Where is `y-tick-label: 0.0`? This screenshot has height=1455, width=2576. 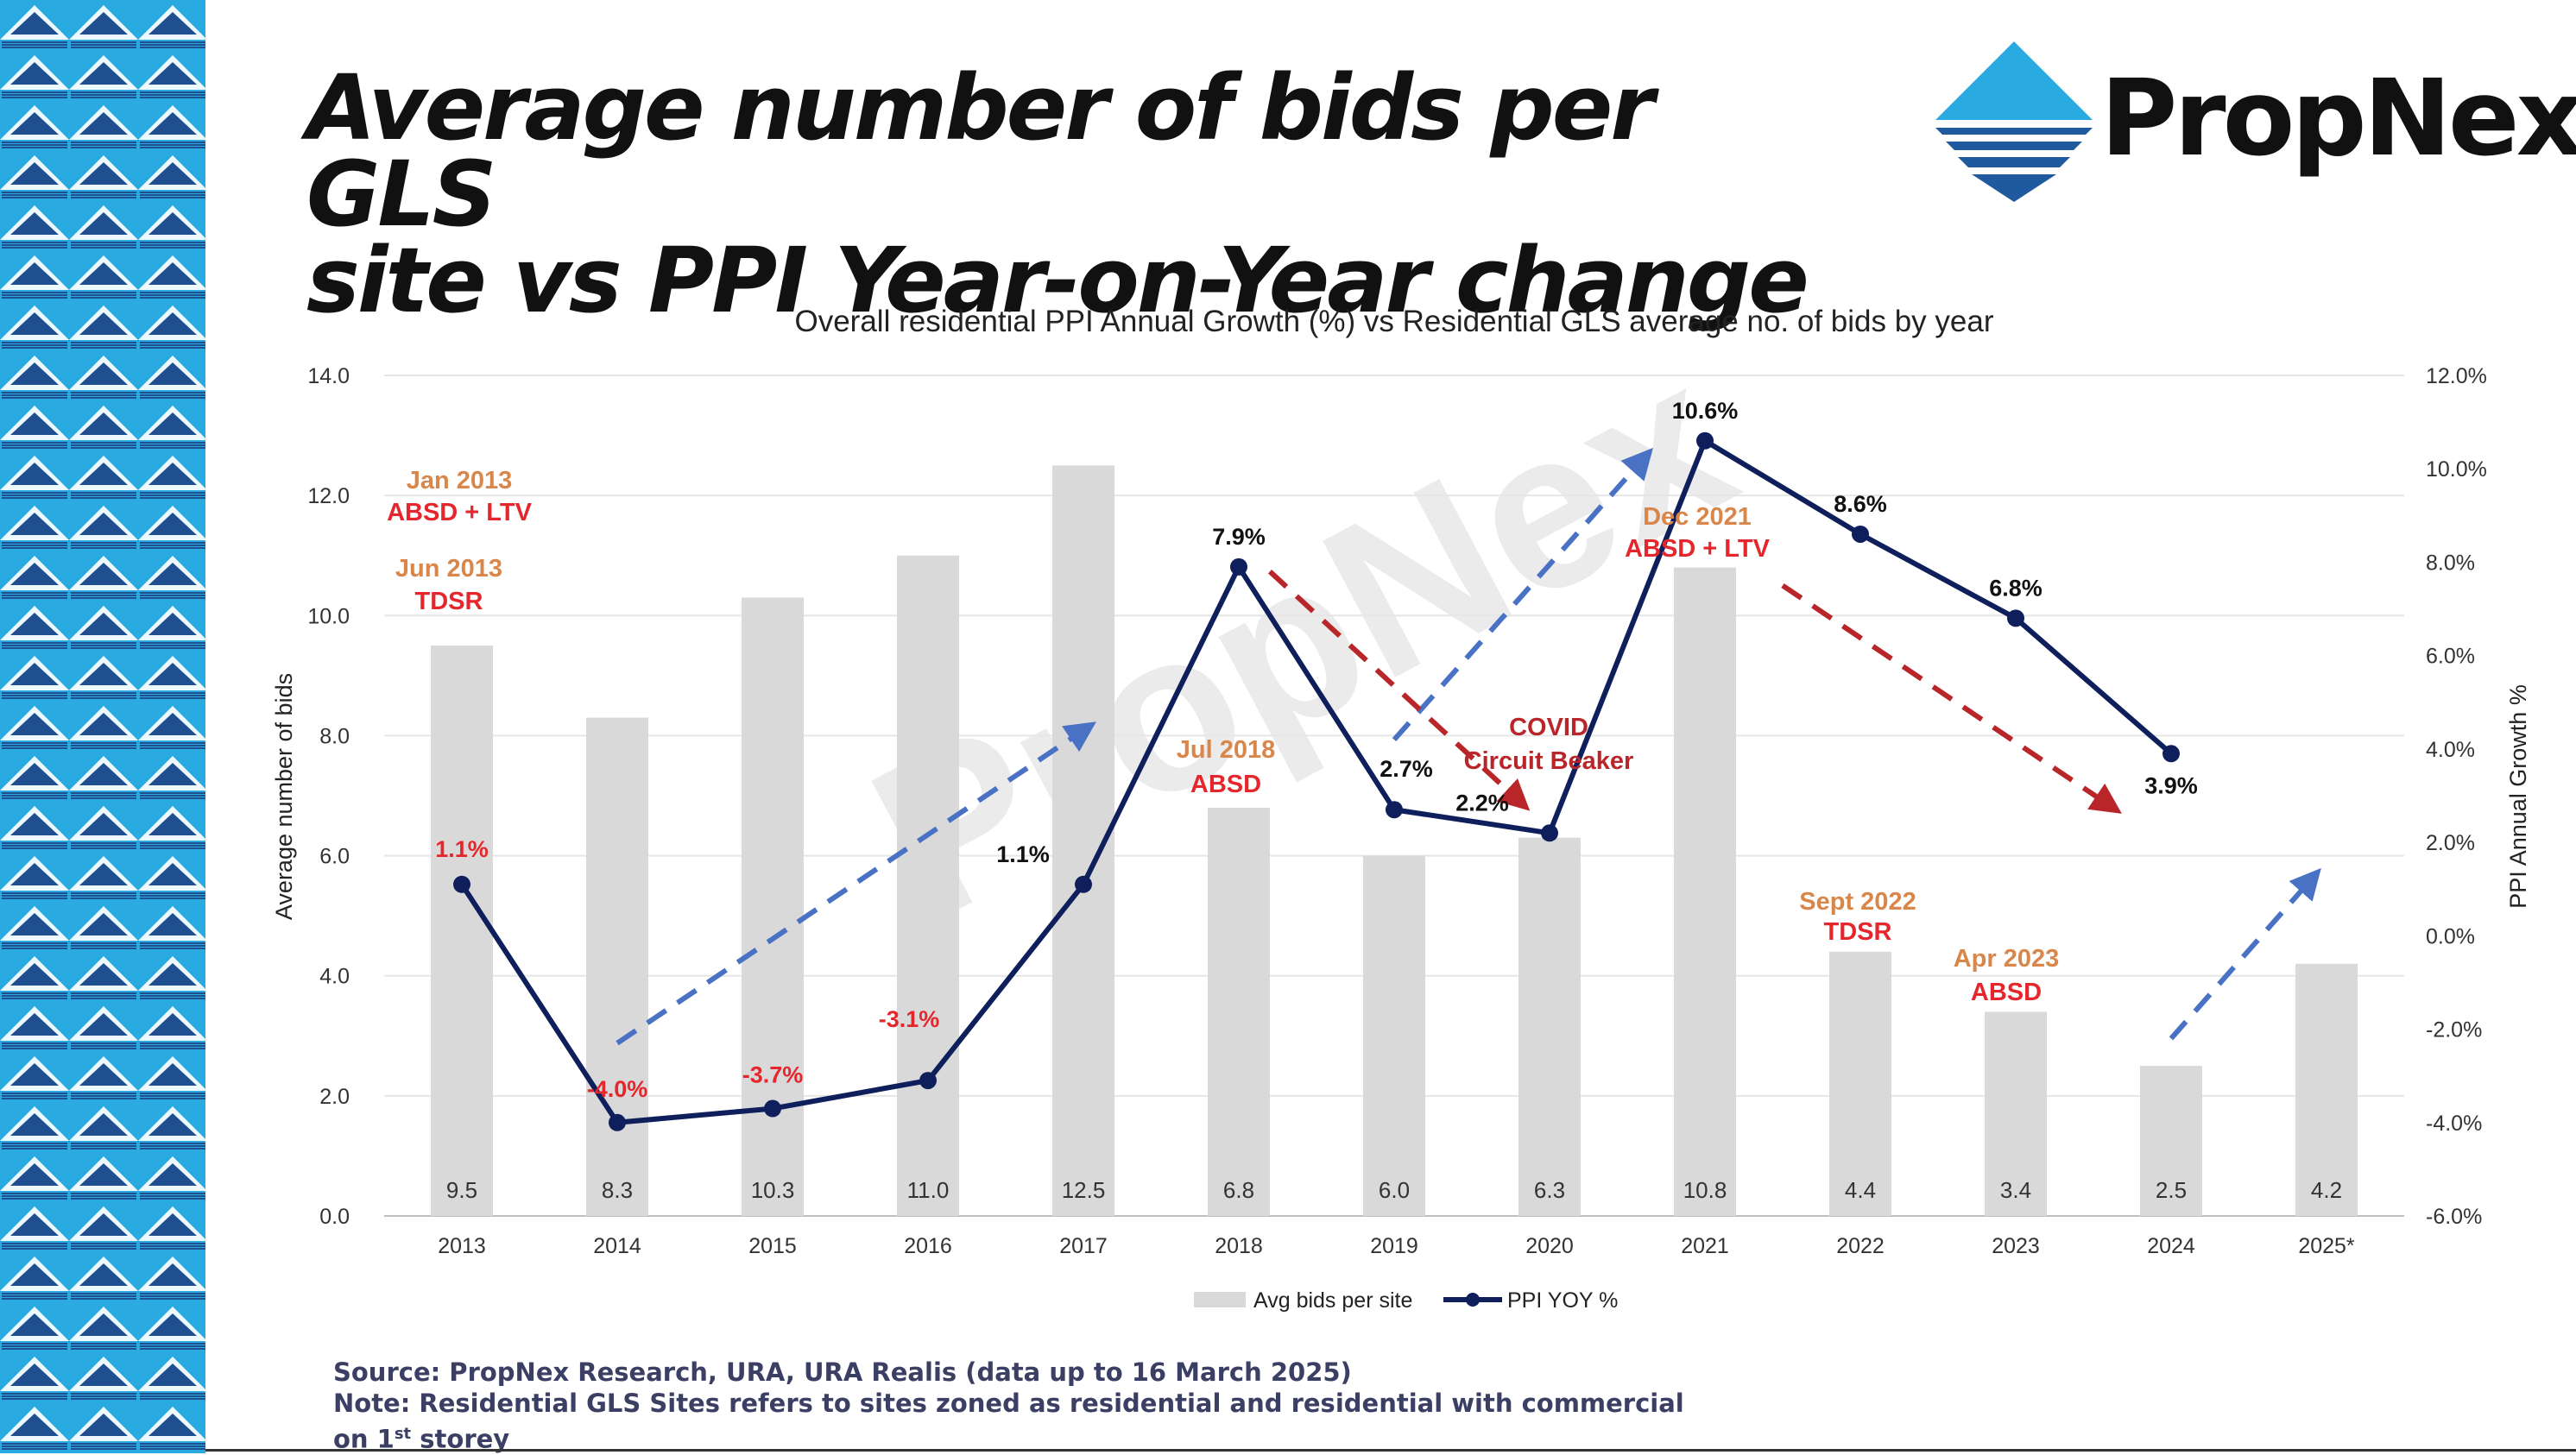 y-tick-label: 0.0 is located at coordinates (334, 1217).